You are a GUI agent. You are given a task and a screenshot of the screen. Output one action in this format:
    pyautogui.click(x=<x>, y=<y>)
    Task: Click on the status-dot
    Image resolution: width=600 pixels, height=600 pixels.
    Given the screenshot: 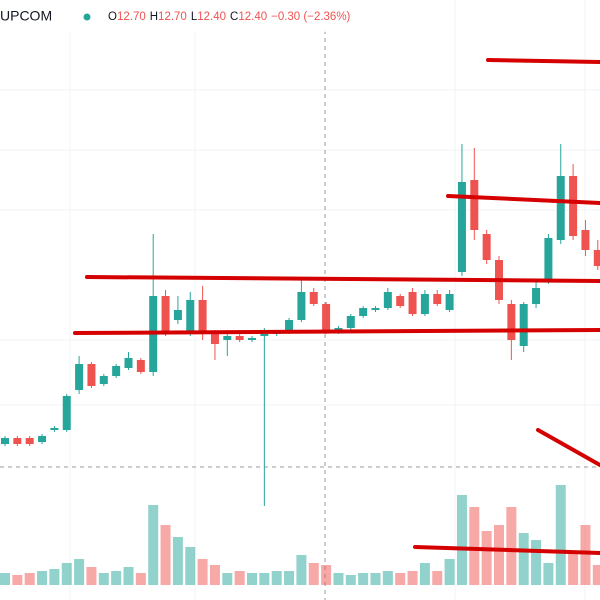 What is the action you would take?
    pyautogui.click(x=87, y=17)
    